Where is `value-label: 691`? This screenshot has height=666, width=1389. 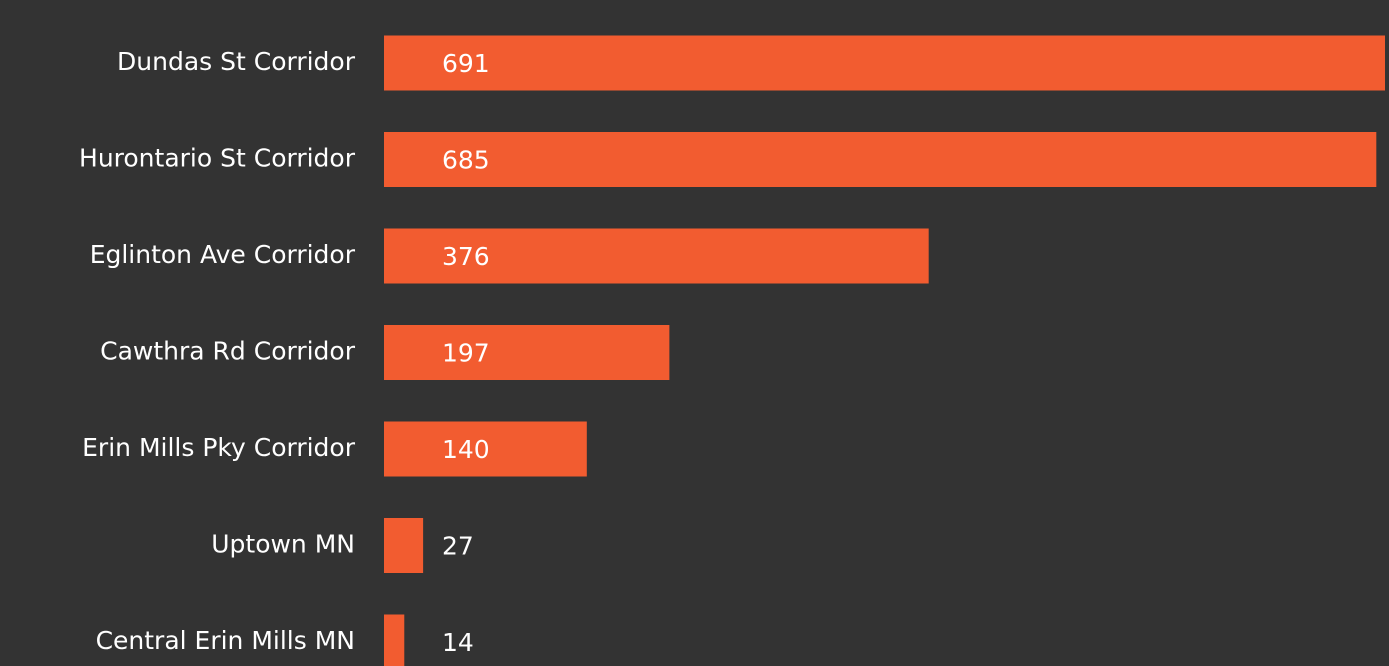 value-label: 691 is located at coordinates (466, 63).